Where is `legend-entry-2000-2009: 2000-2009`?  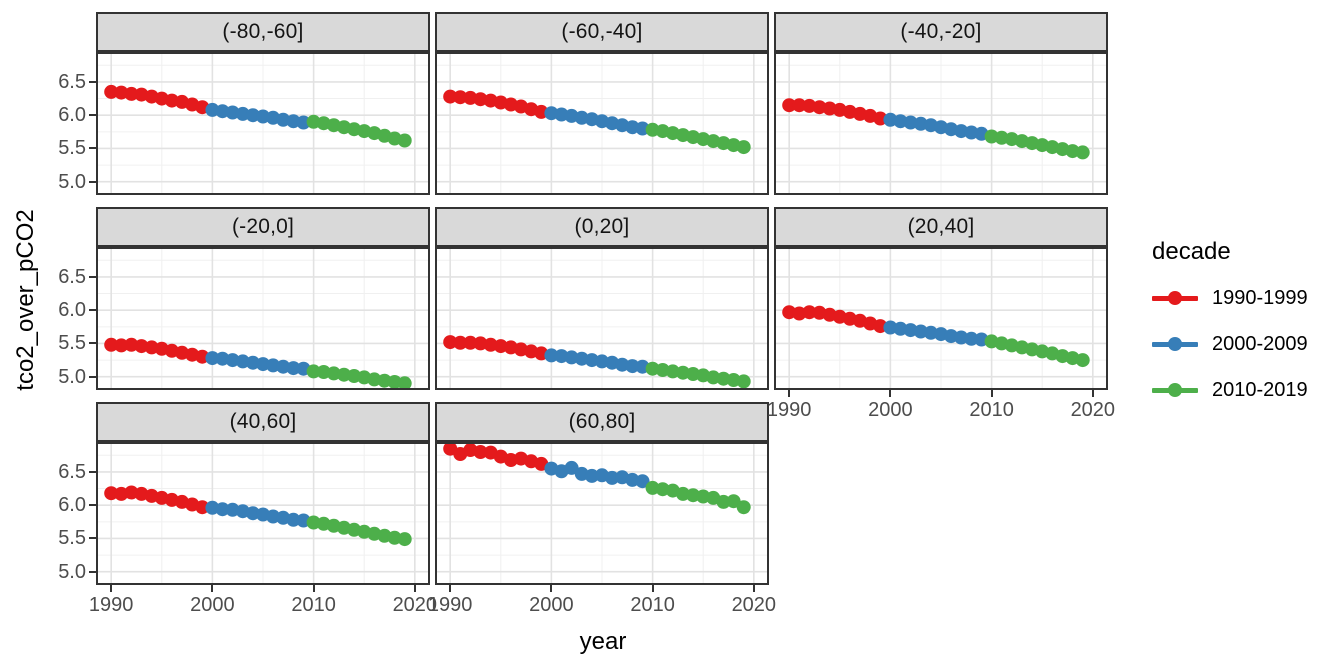 legend-entry-2000-2009: 2000-2009 is located at coordinates (1247, 344).